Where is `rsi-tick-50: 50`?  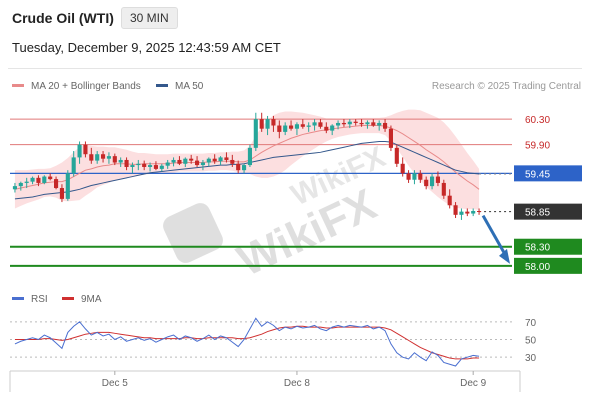 rsi-tick-50: 50 is located at coordinates (531, 341).